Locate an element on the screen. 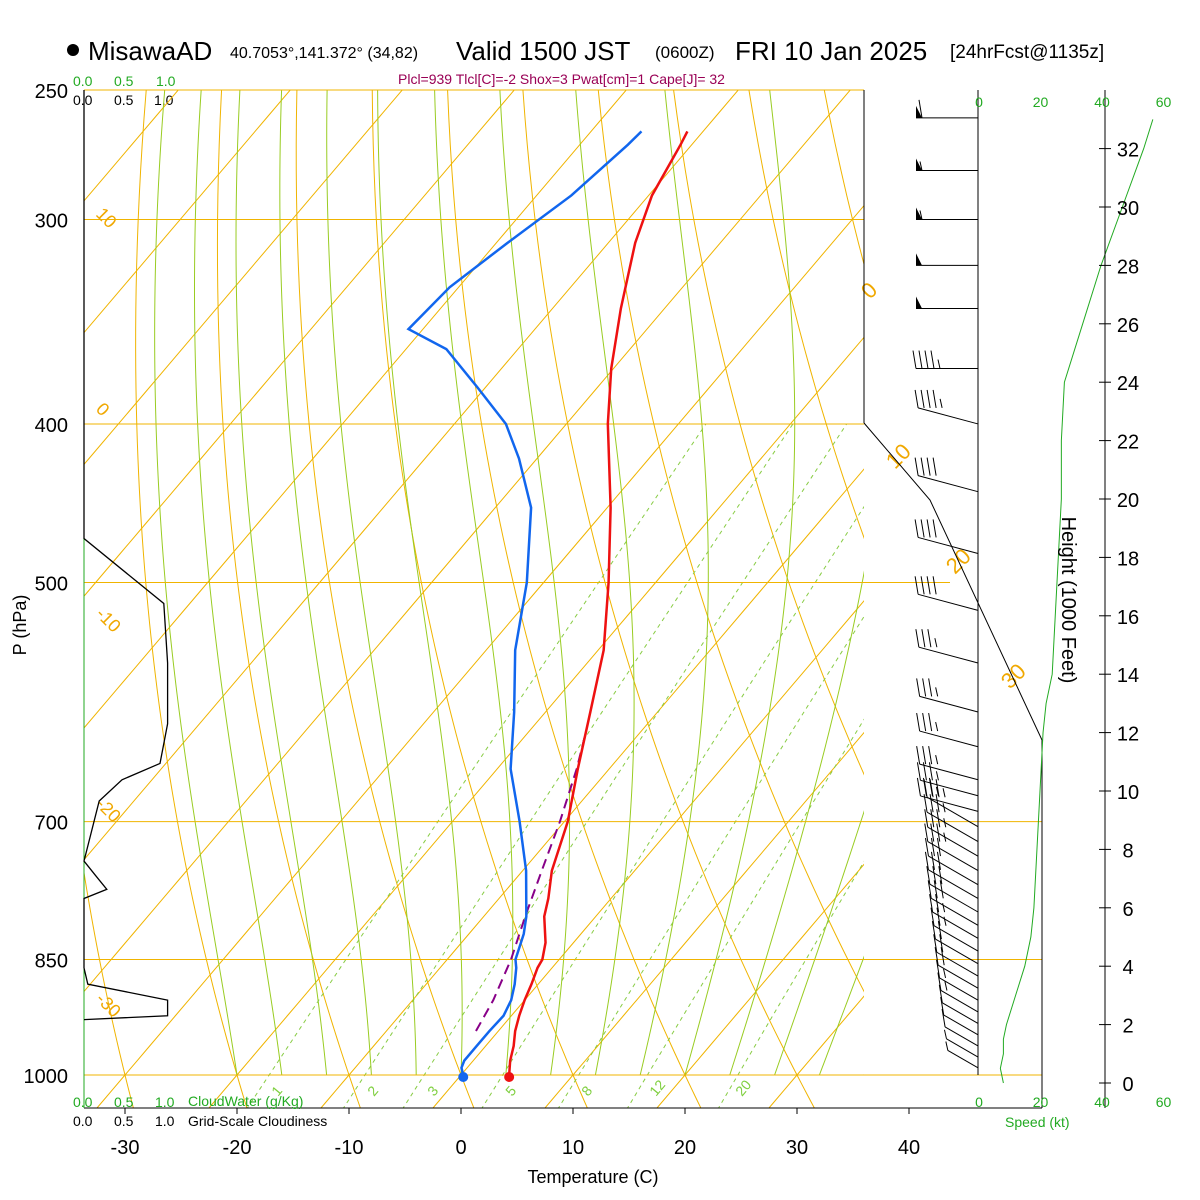 The width and height of the screenshot is (1200, 1200). cloud-scale-bottom-green: 1.0 is located at coordinates (165, 1102).